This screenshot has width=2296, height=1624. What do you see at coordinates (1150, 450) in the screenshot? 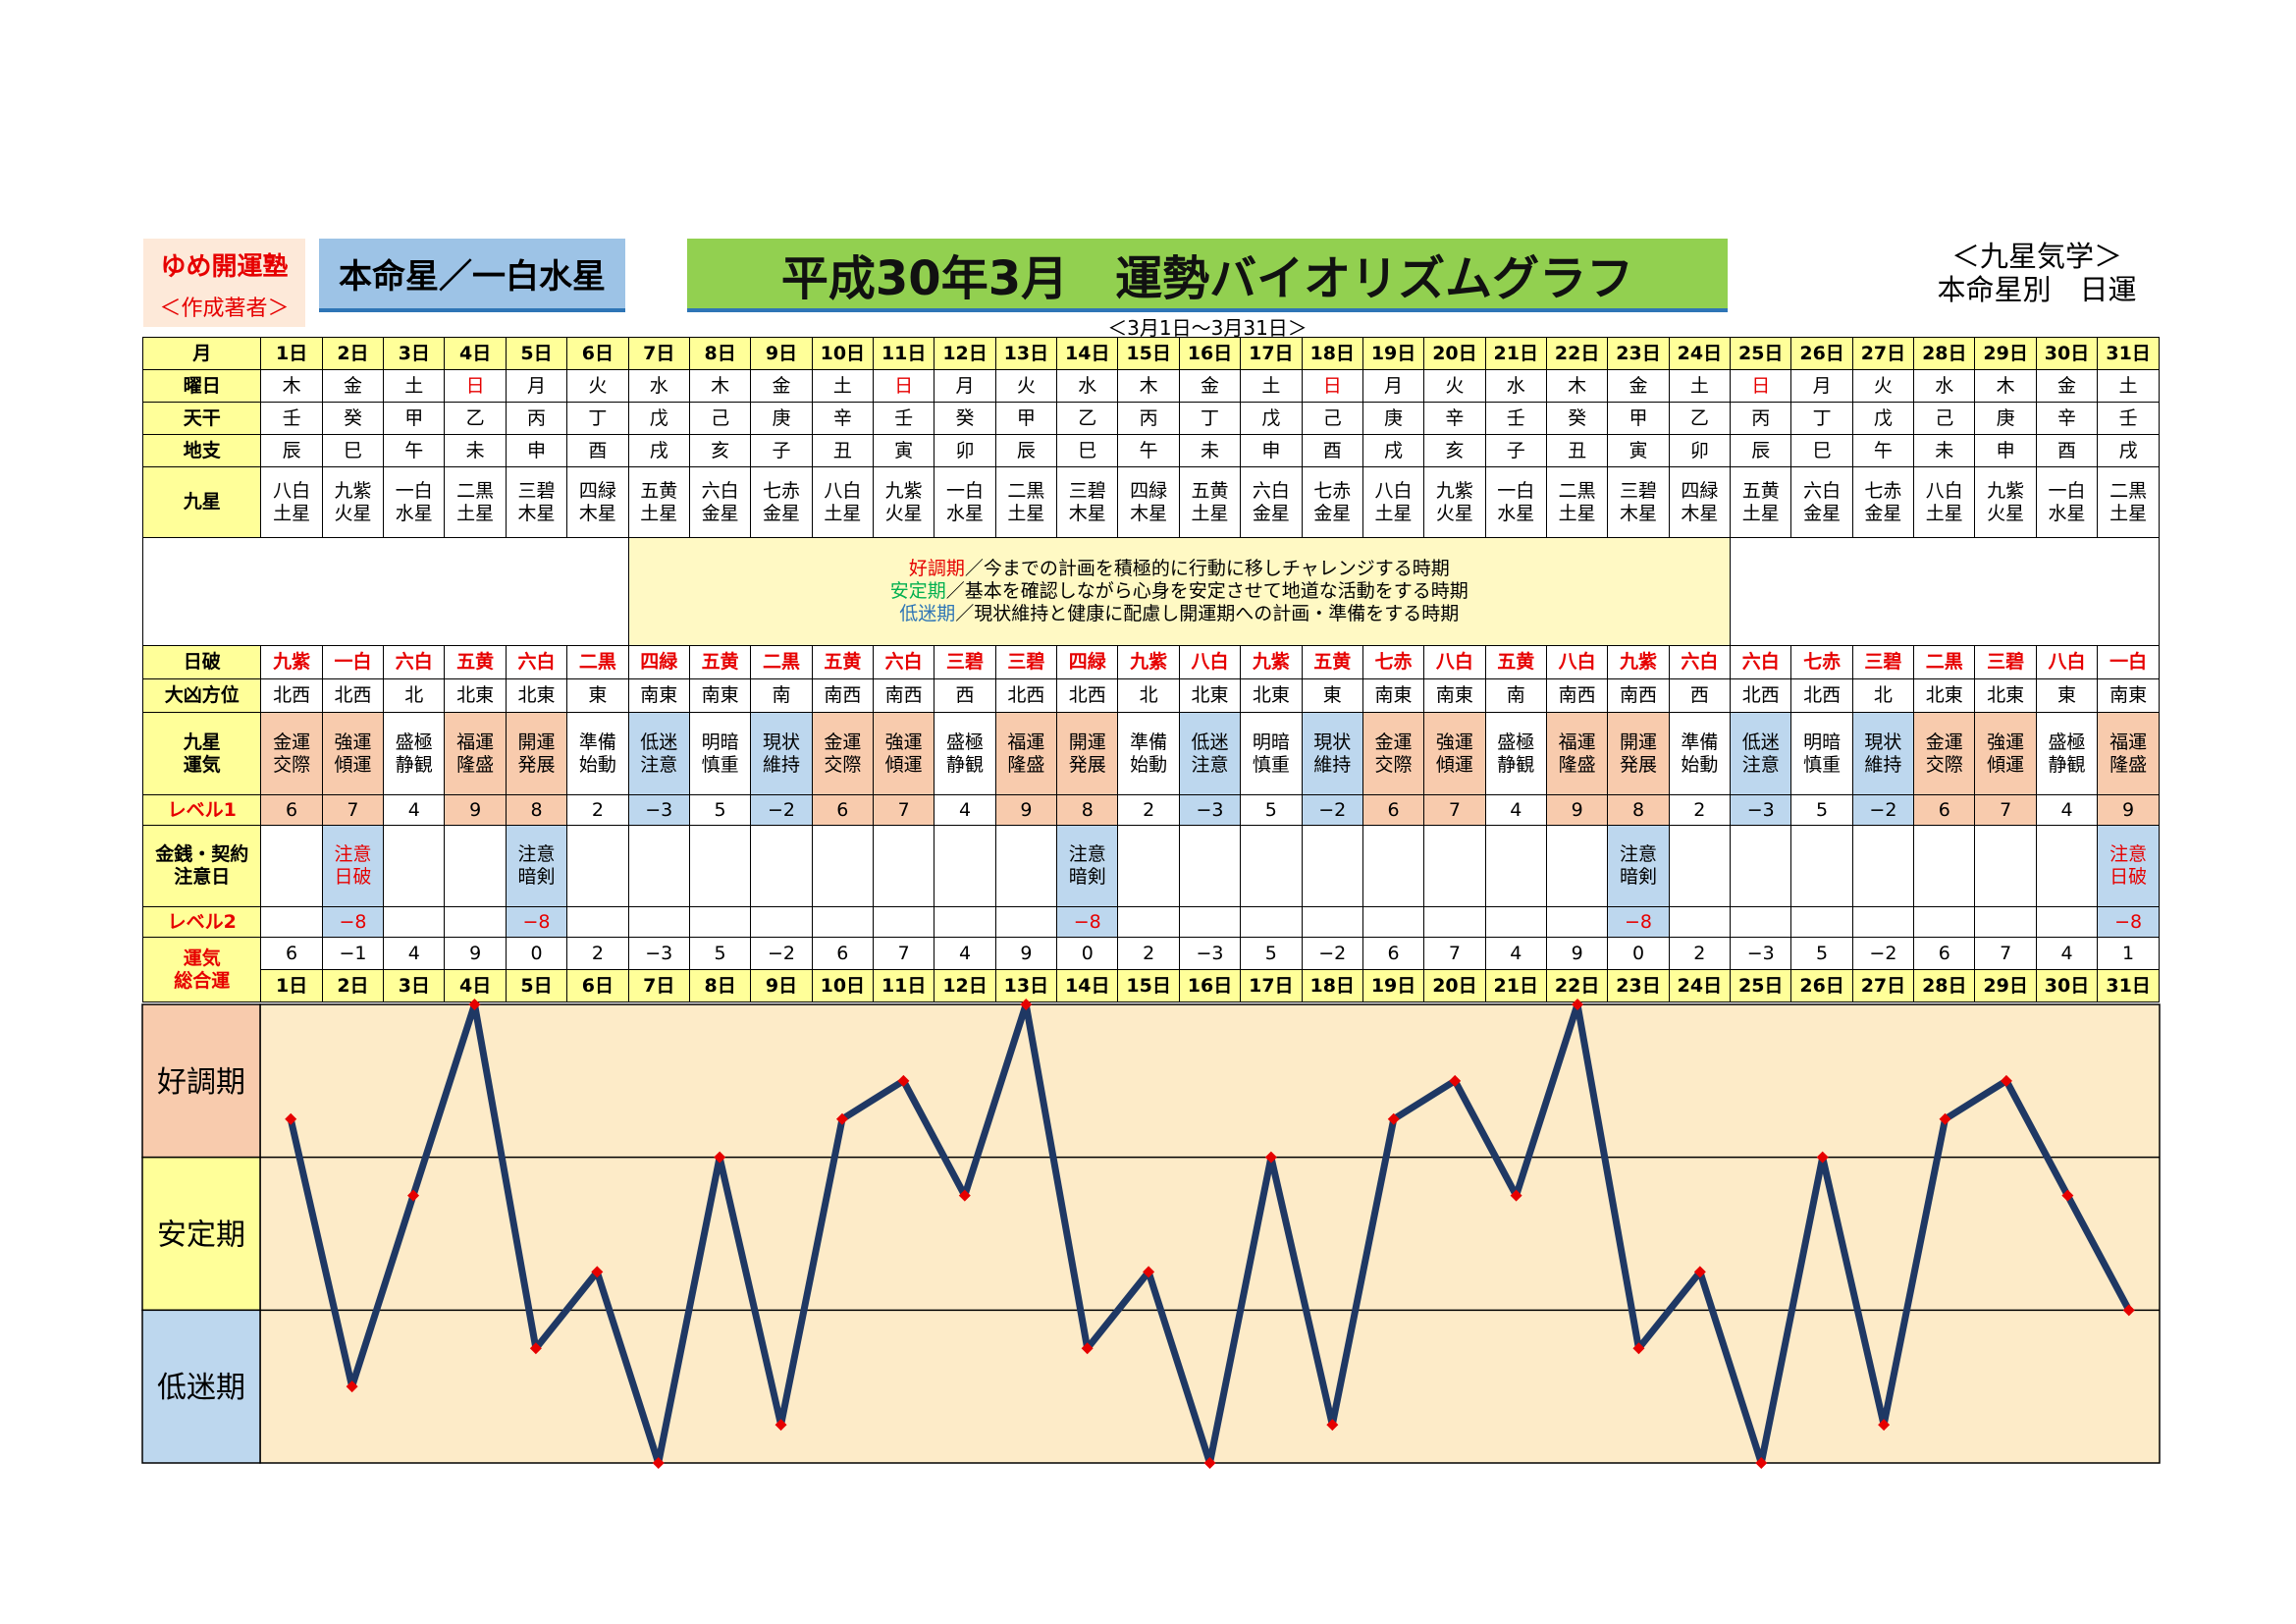
I see `row-chishi: 地支辰巳午未申酉戌亥子丑寅卯辰巳午未申酉戌亥子丑寅卯辰巳午未申酉戌` at bounding box center [1150, 450].